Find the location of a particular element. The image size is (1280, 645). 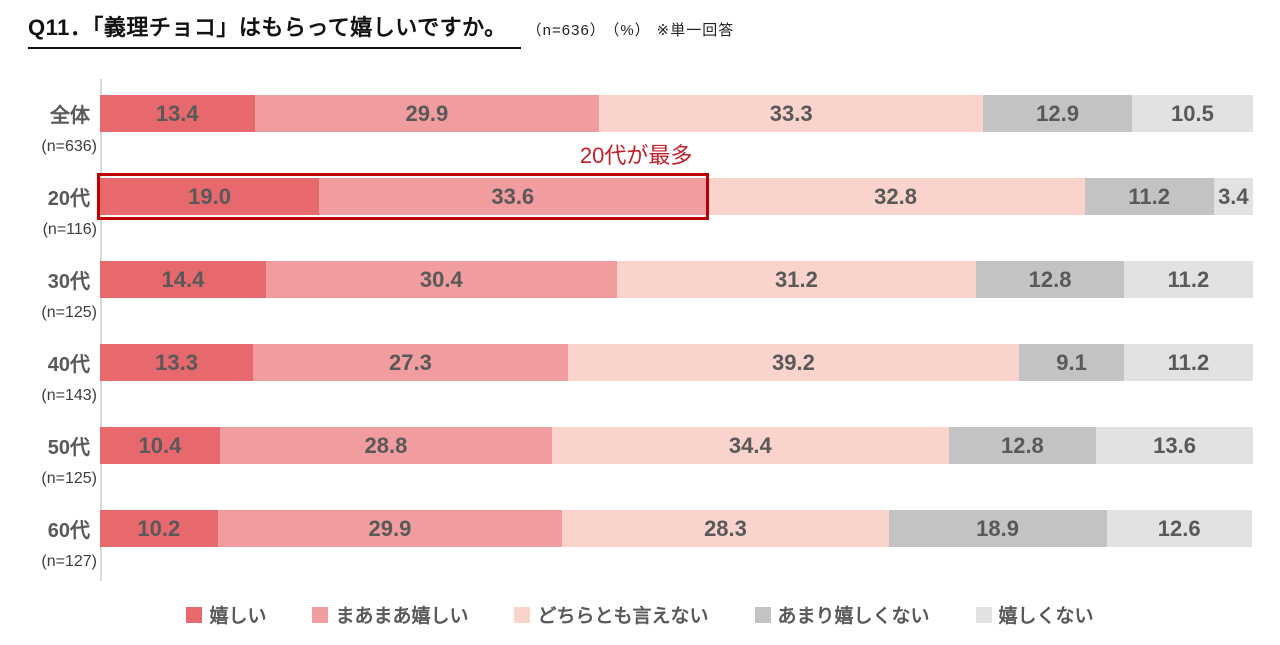

category-label: 全体 is located at coordinates (70, 116).